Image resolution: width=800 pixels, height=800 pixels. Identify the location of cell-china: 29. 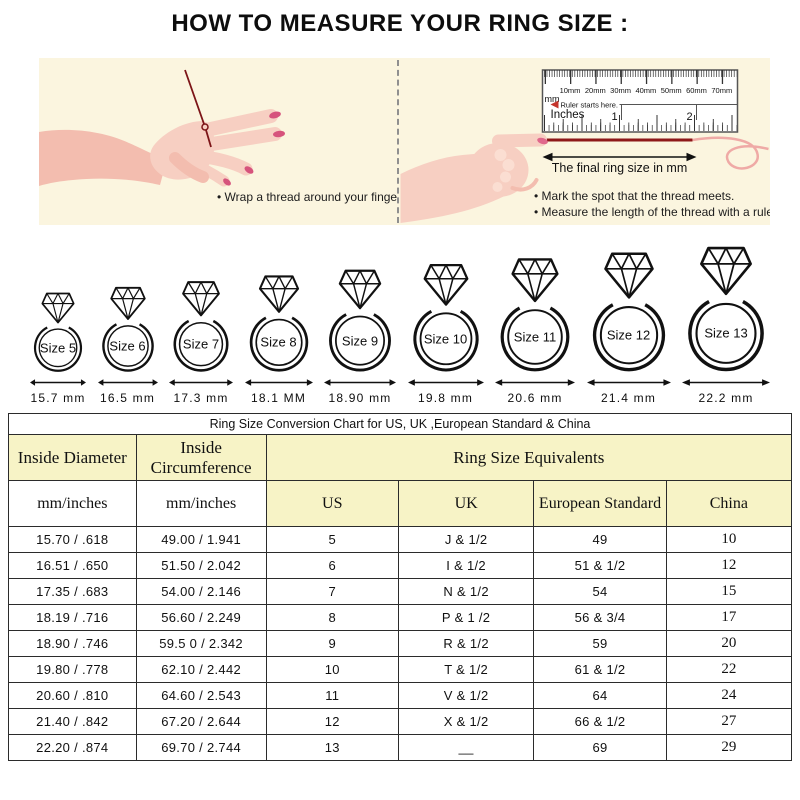
(729, 747).